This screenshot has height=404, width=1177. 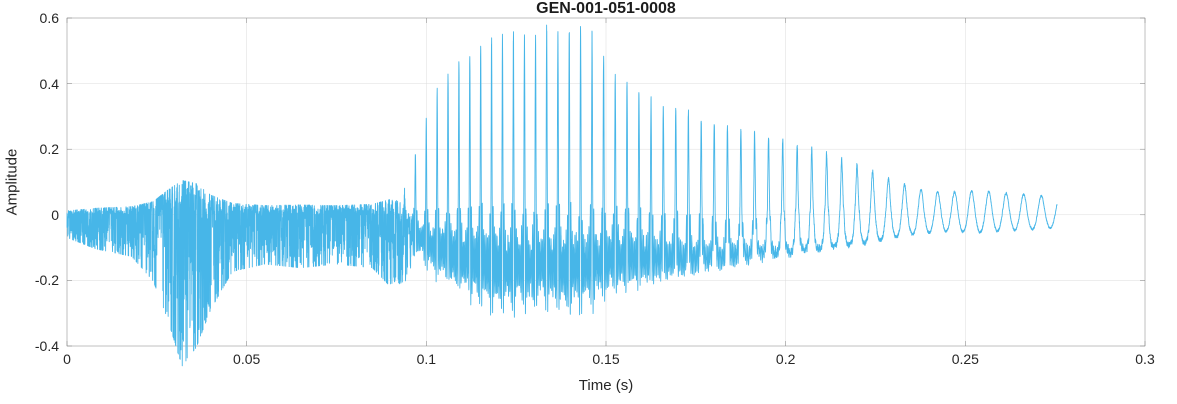 I want to click on y-axis-label: Amplitude, so click(x=12, y=182).